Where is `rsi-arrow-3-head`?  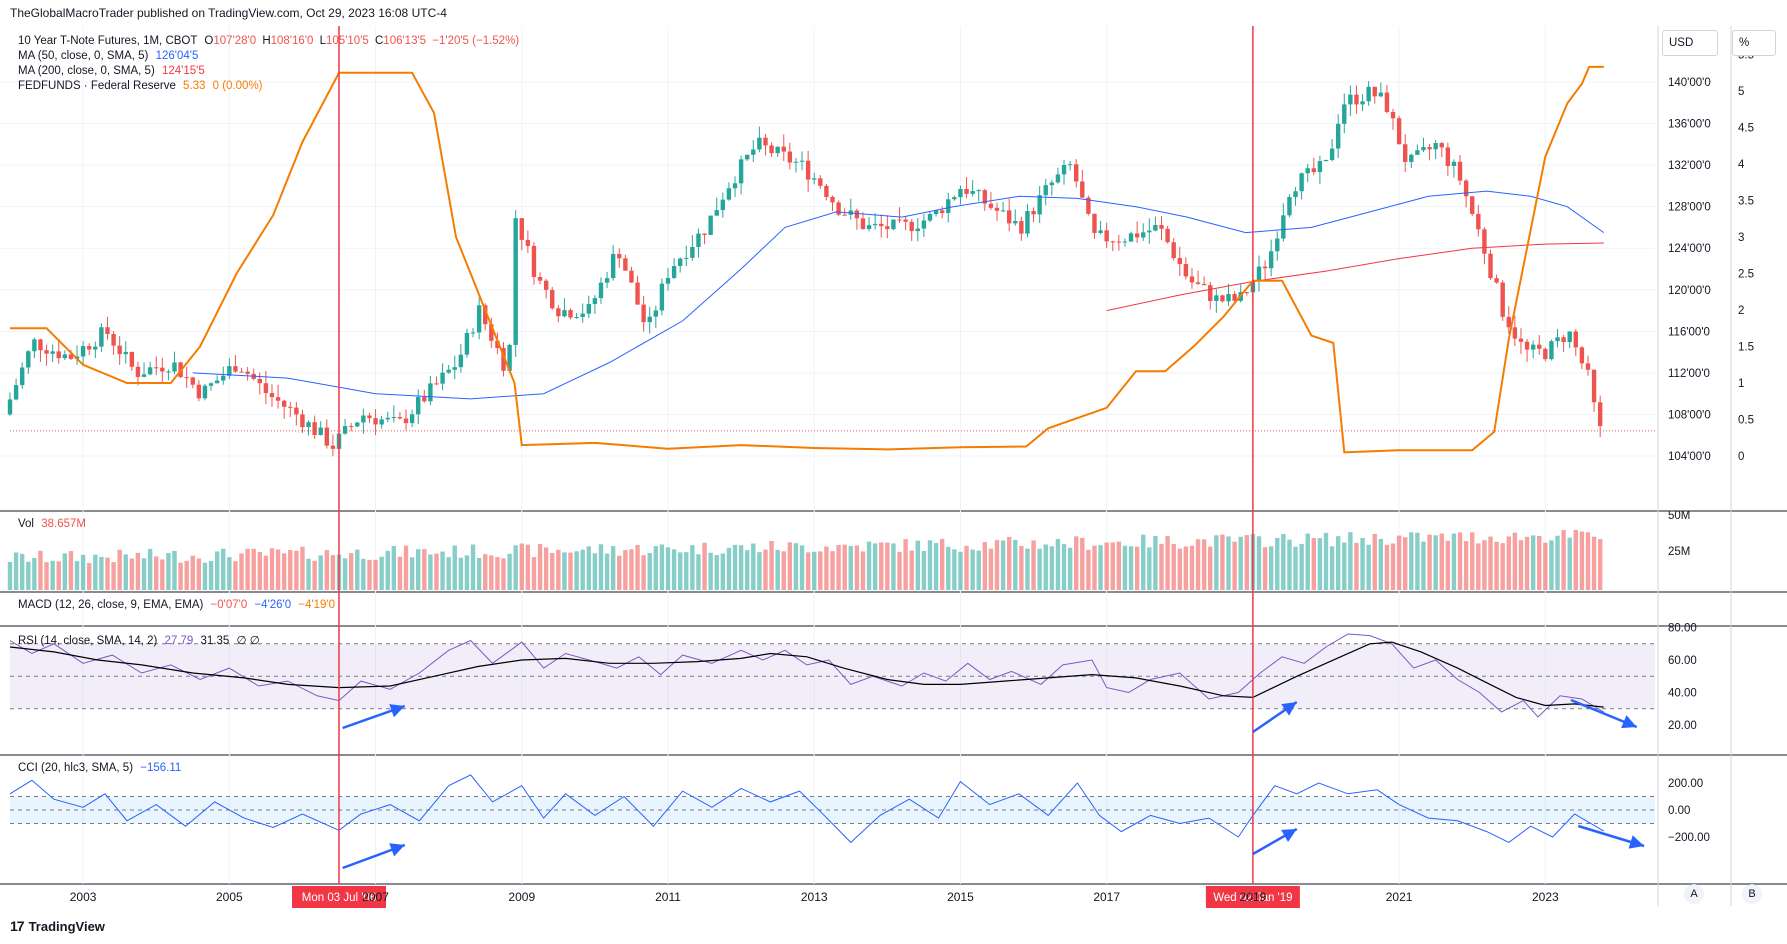
rsi-arrow-3-head is located at coordinates (1629, 722).